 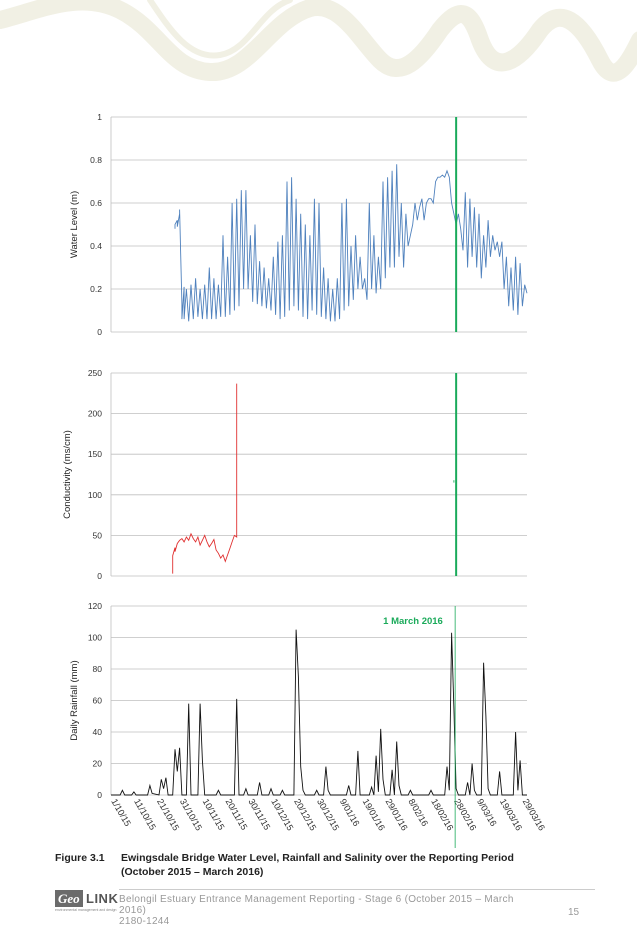 What do you see at coordinates (98, 669) in the screenshot?
I see `y-tick-label: 80` at bounding box center [98, 669].